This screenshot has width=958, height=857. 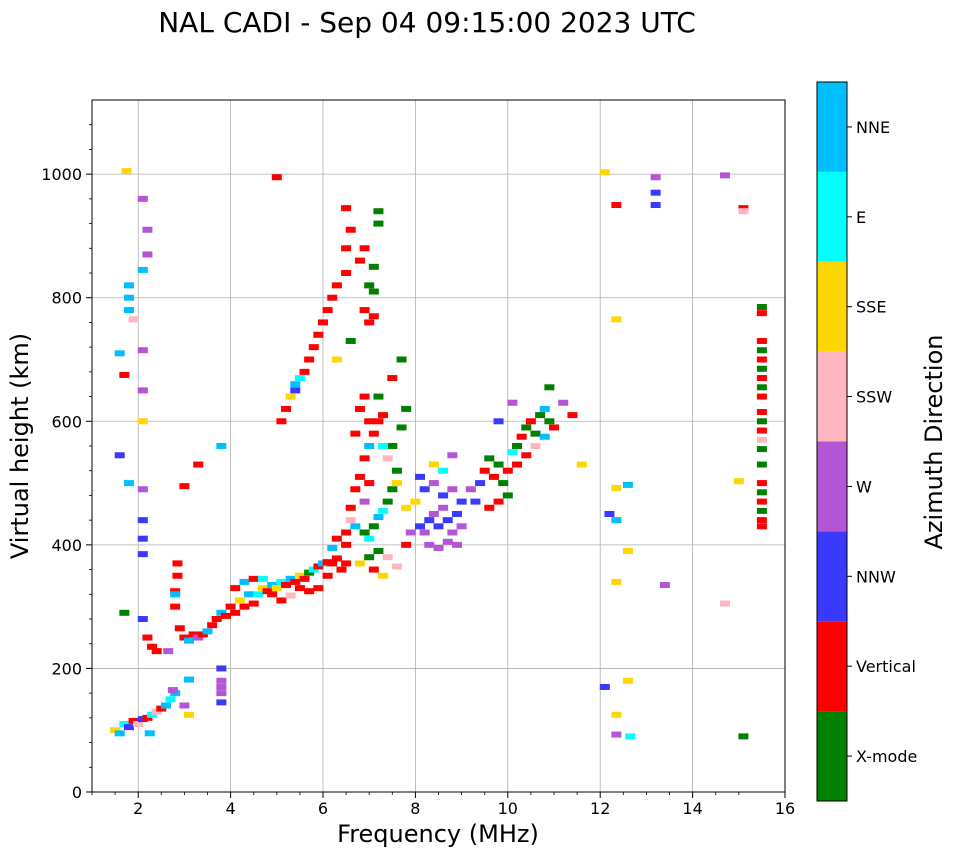 I want to click on y-tick-label: 600, so click(x=66, y=421).